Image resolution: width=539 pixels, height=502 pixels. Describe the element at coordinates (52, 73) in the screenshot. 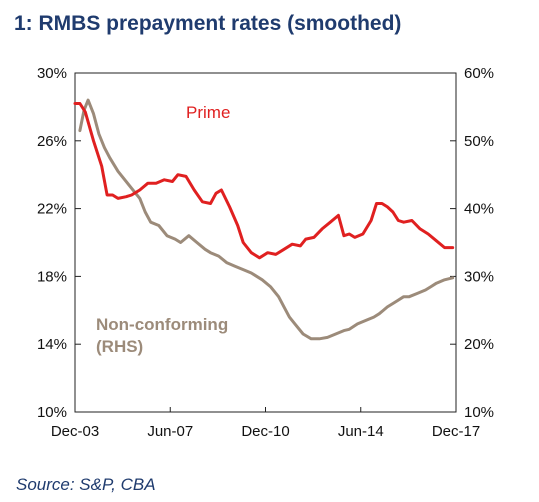

I see `left-tick-label: 30%` at that location.